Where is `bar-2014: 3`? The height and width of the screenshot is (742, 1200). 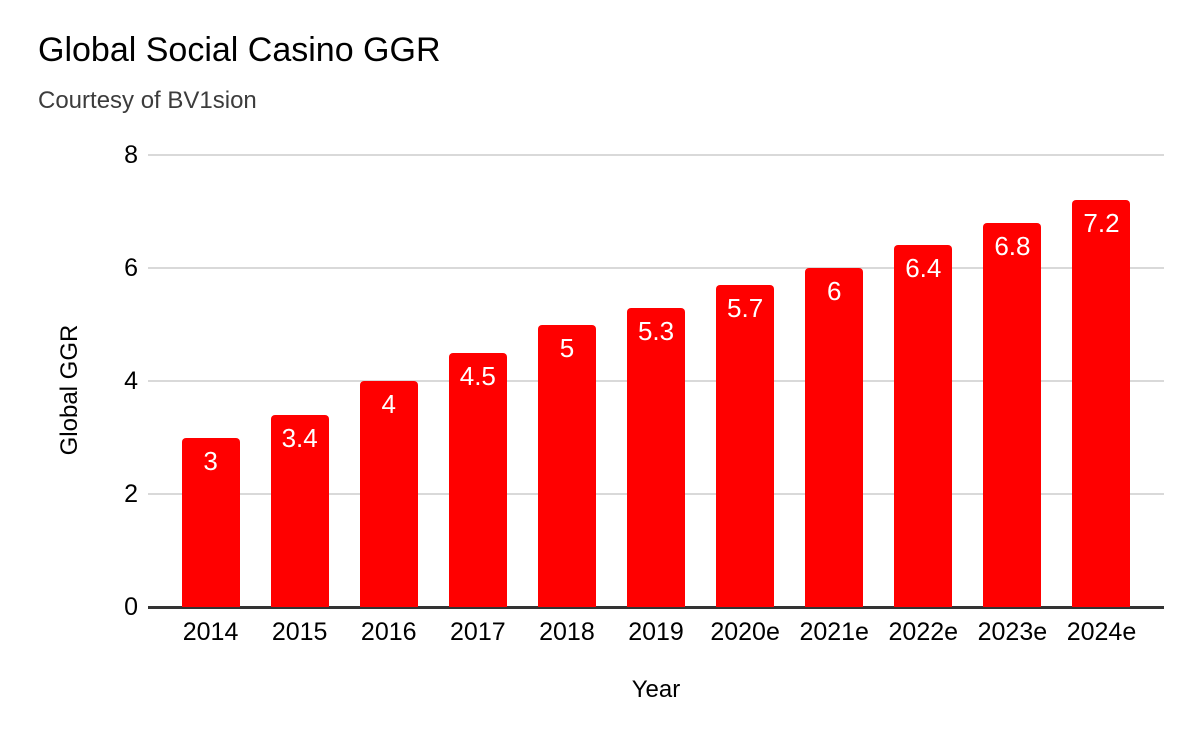
bar-2014: 3 is located at coordinates (210, 522).